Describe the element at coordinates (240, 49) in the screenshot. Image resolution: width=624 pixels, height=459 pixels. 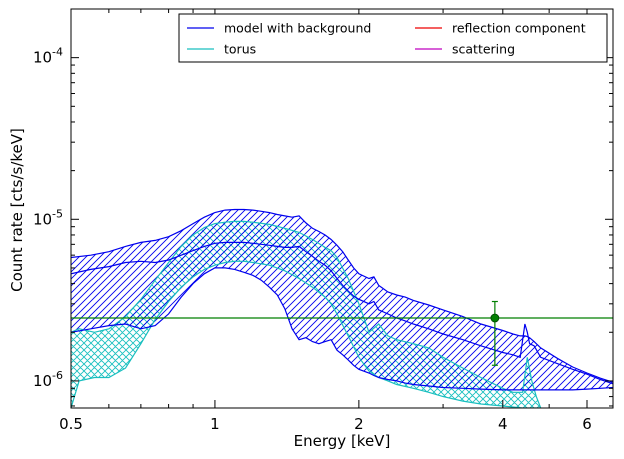
I see `legend-label: torus` at that location.